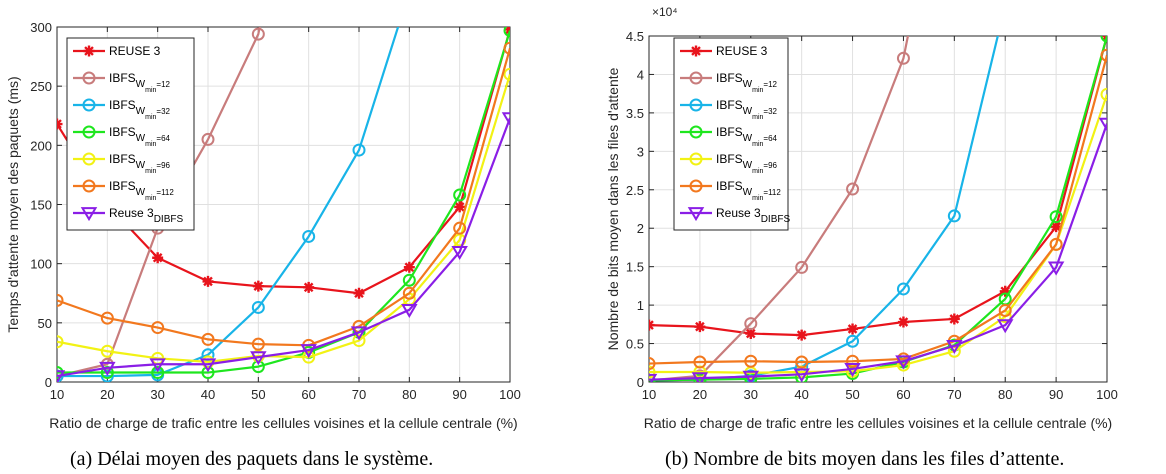 The width and height of the screenshot is (1166, 474). What do you see at coordinates (146, 215) in the screenshot?
I see `legend-label: Reuse 3DIBFS` at bounding box center [146, 215].